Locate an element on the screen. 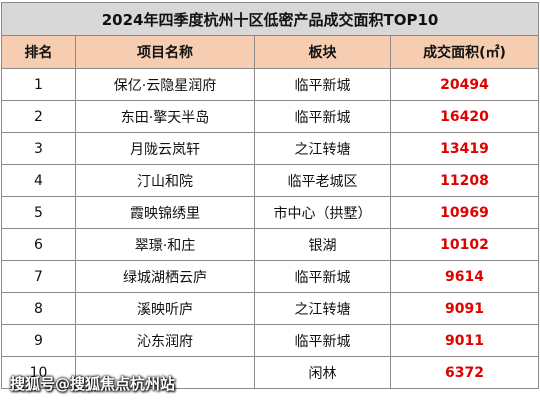 This screenshot has height=403, width=540. cell-rank: 2 is located at coordinates (38, 116).